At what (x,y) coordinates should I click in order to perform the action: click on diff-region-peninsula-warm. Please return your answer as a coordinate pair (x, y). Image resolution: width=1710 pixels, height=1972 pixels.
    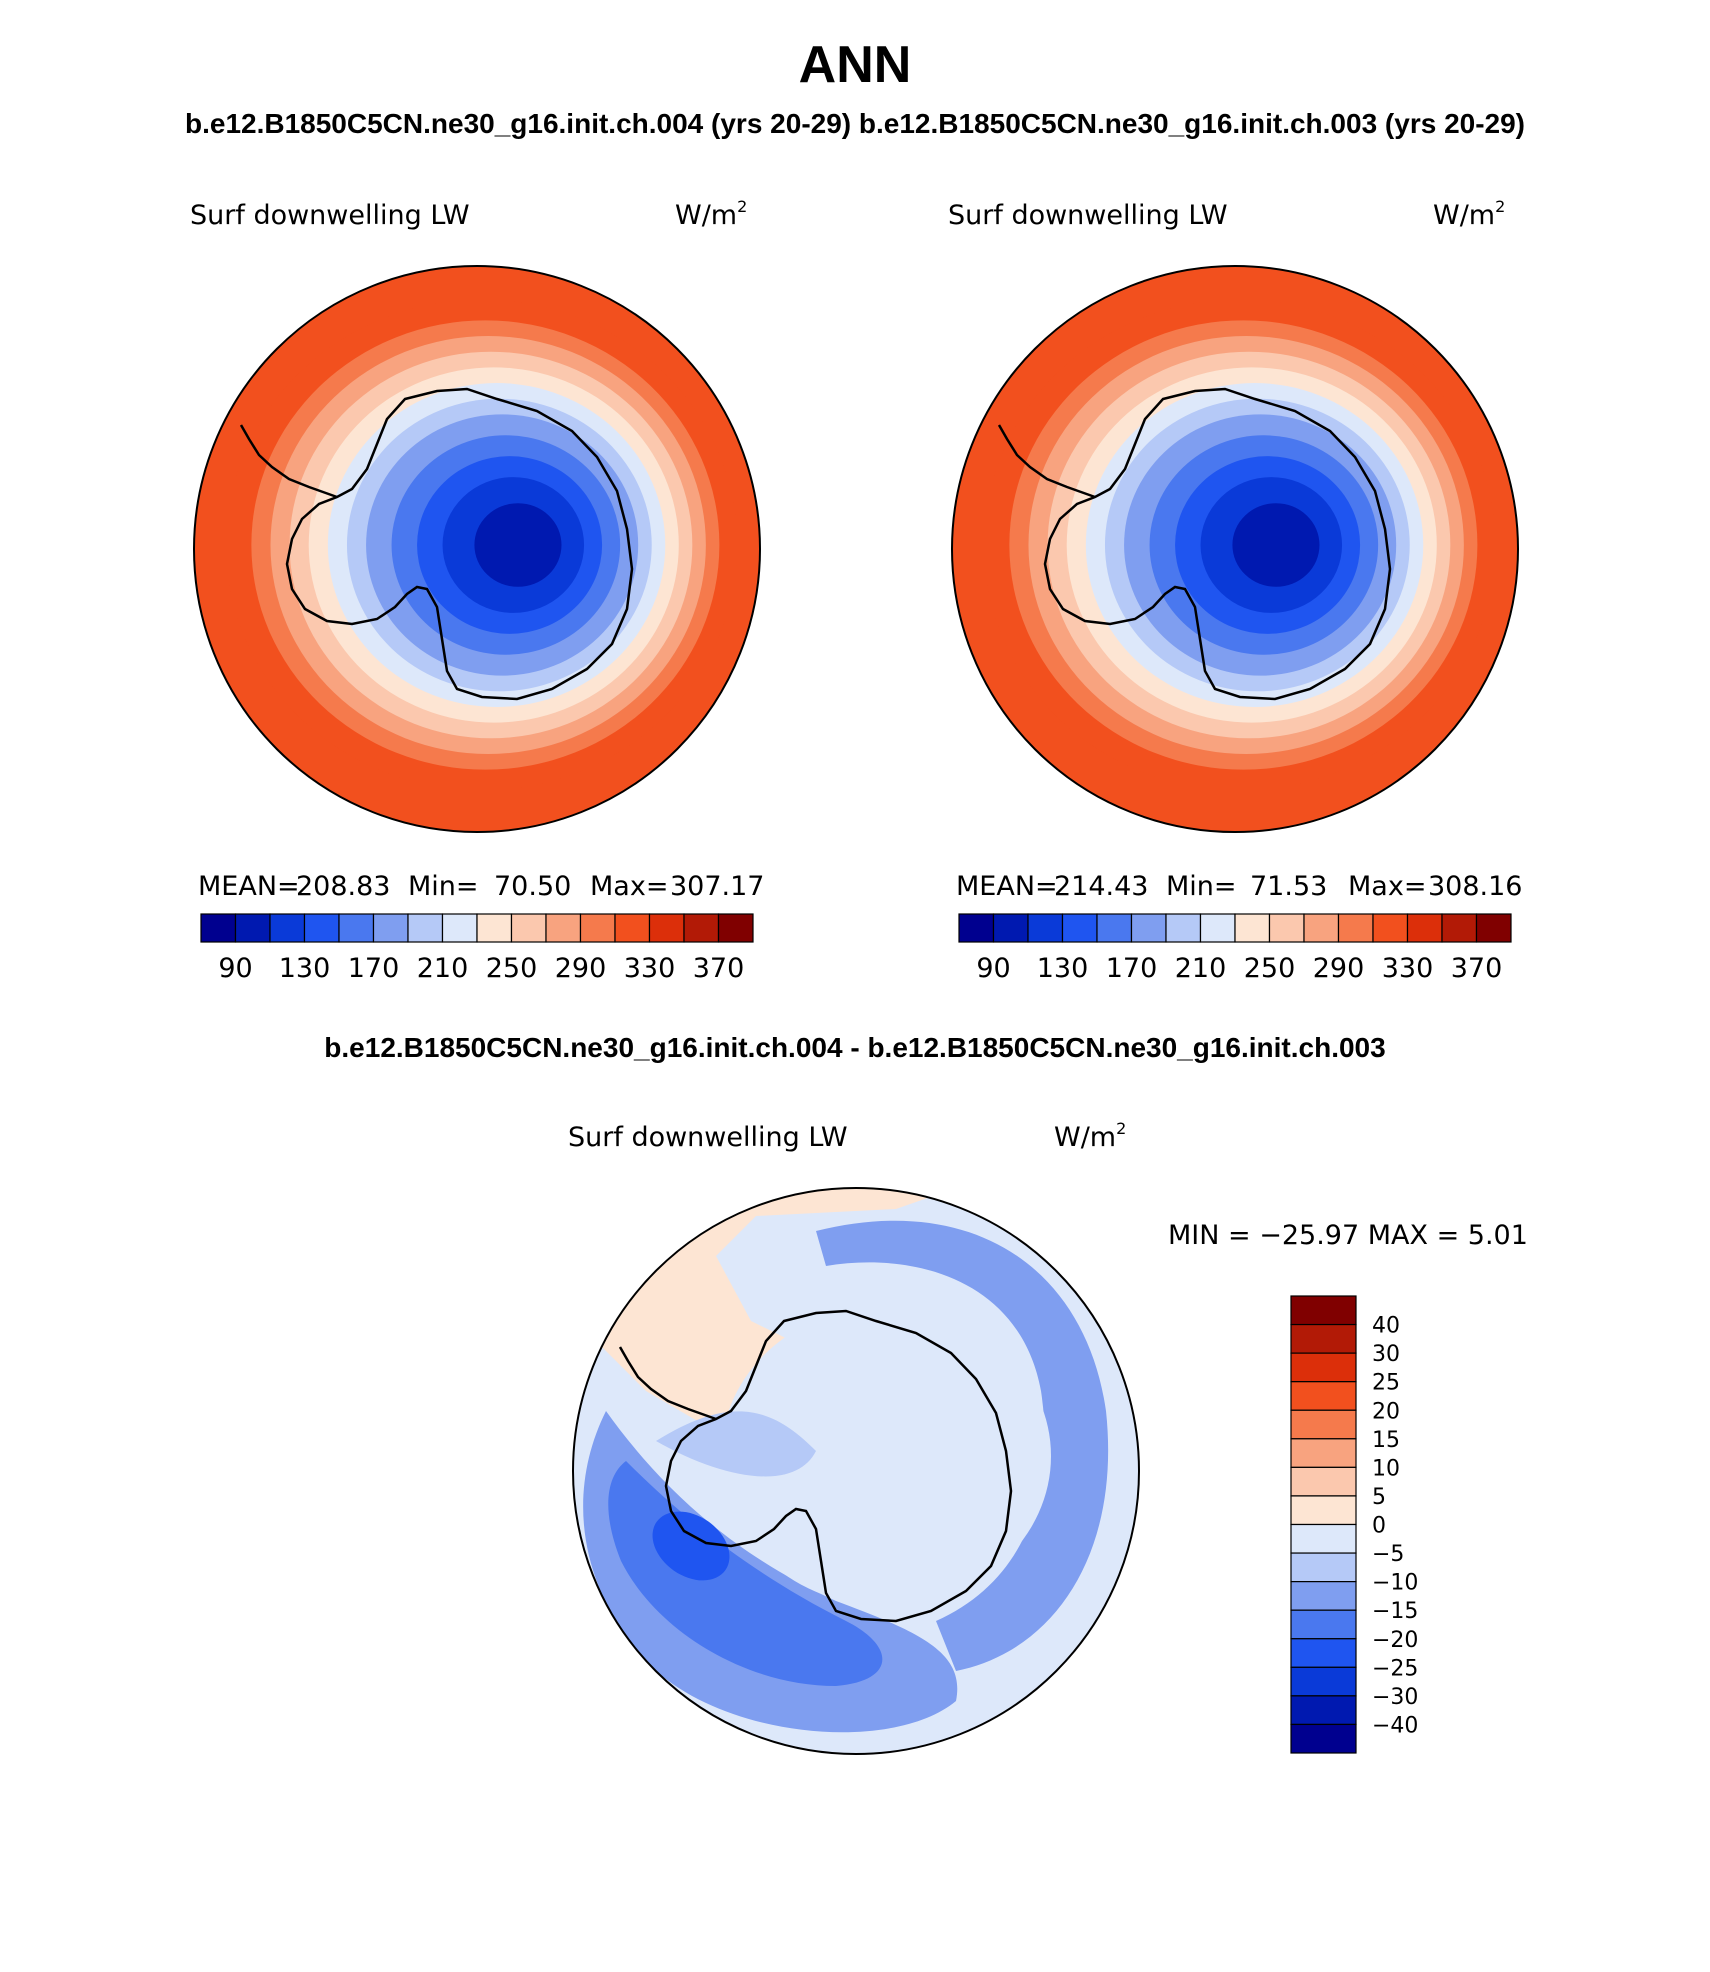
    Looking at the image, I should click on (786, 1309).